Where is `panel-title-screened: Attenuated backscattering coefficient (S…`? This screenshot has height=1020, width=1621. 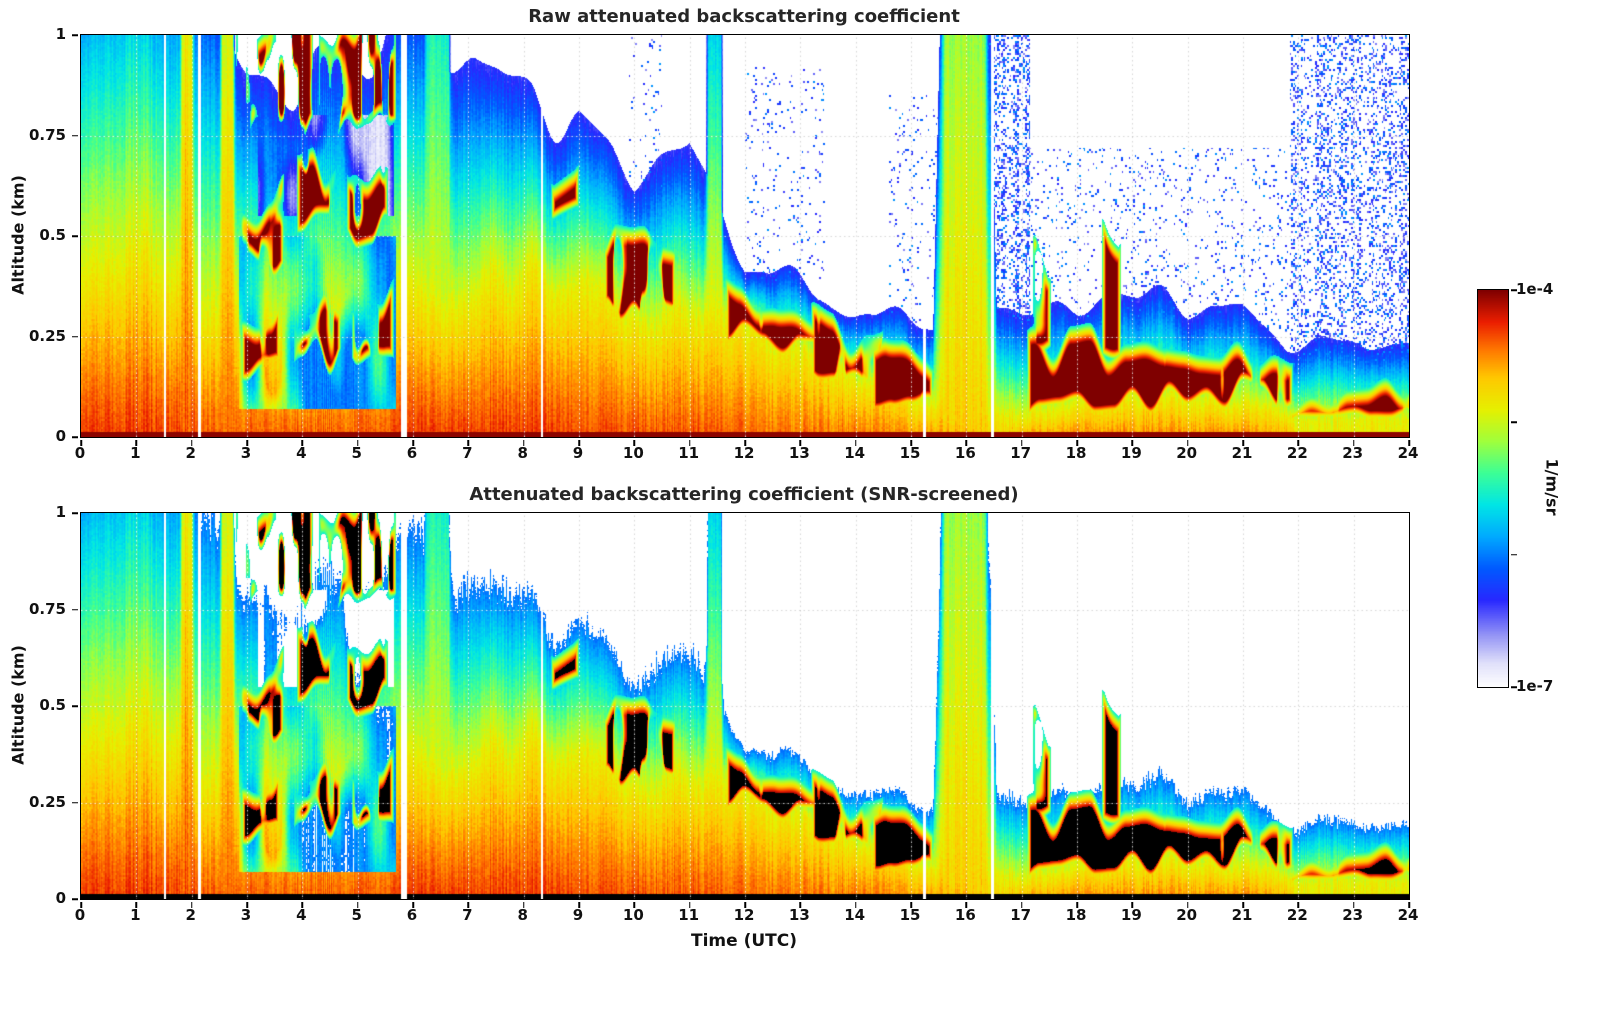
panel-title-screened: Attenuated backscattering coefficient (S… is located at coordinates (744, 494).